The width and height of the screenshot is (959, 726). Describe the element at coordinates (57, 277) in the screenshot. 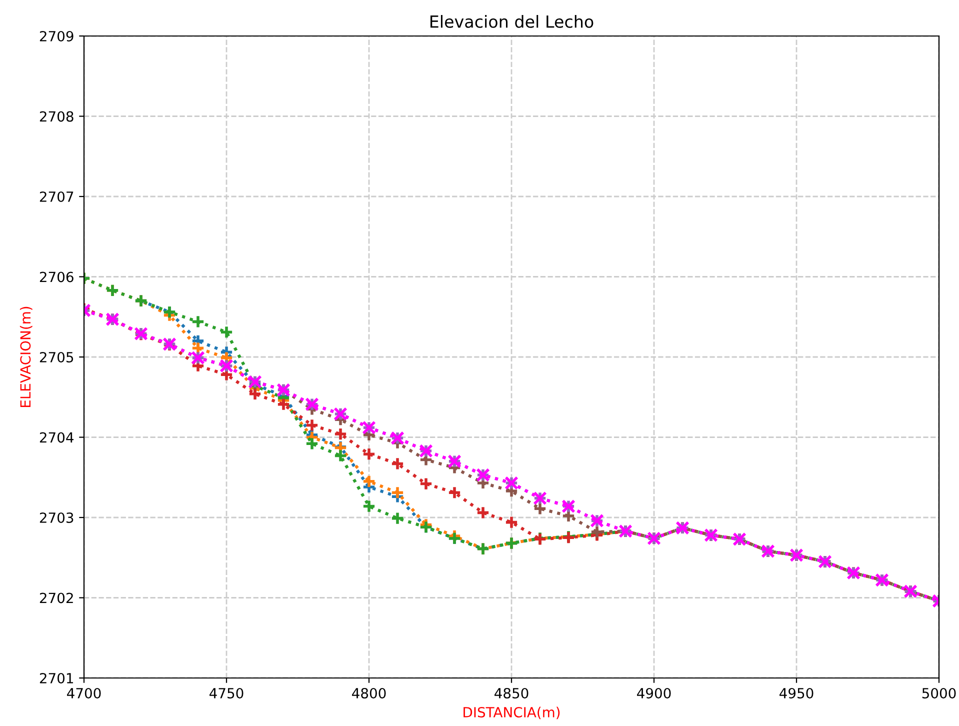

I see `y-tick-label: 2706` at that location.